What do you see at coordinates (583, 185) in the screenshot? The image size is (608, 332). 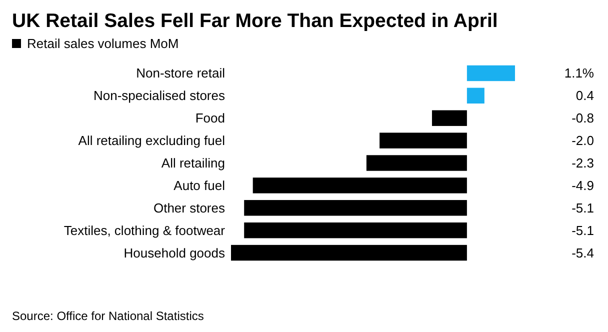 I see `data-label: -4.9` at bounding box center [583, 185].